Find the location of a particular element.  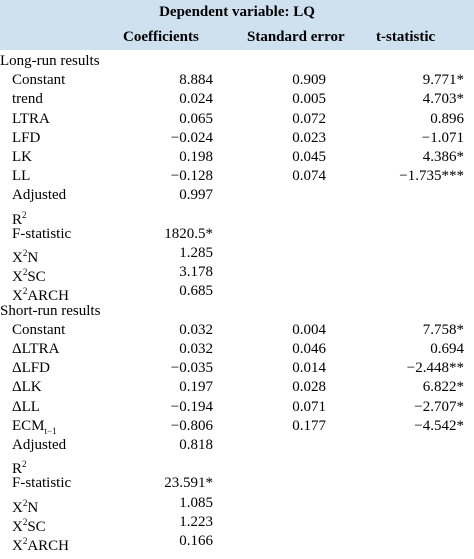

standard-error-value: 0.072 is located at coordinates (309, 118).